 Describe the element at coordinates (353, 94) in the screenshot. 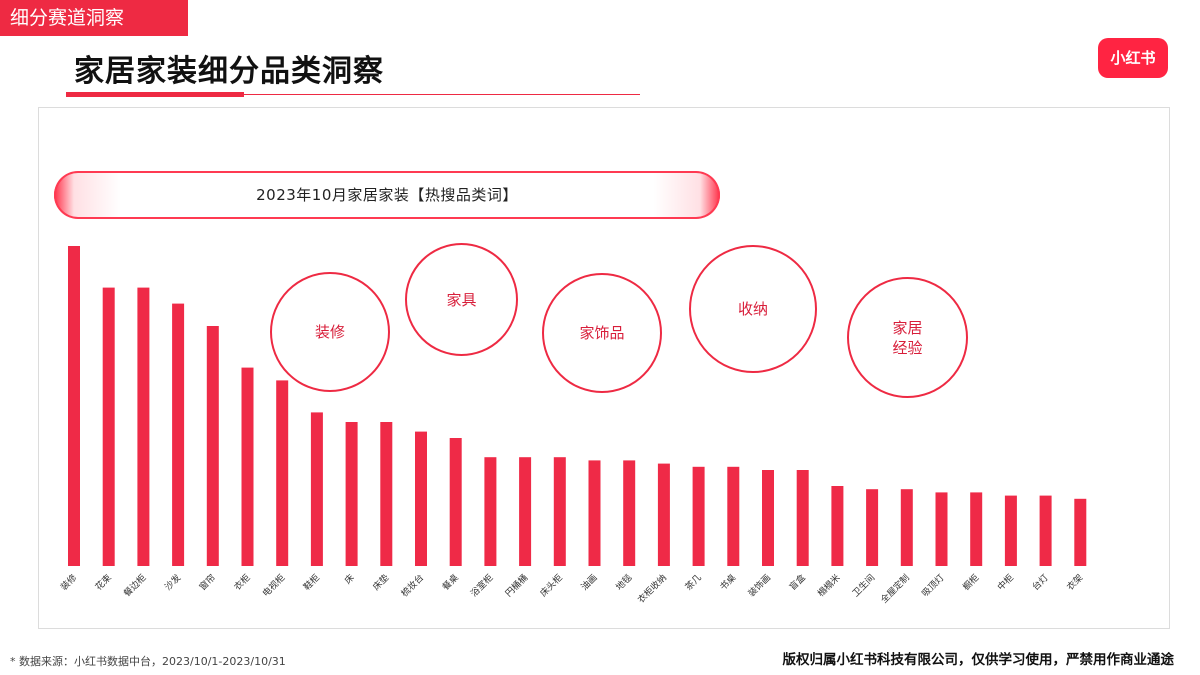

I see `title-underline` at that location.